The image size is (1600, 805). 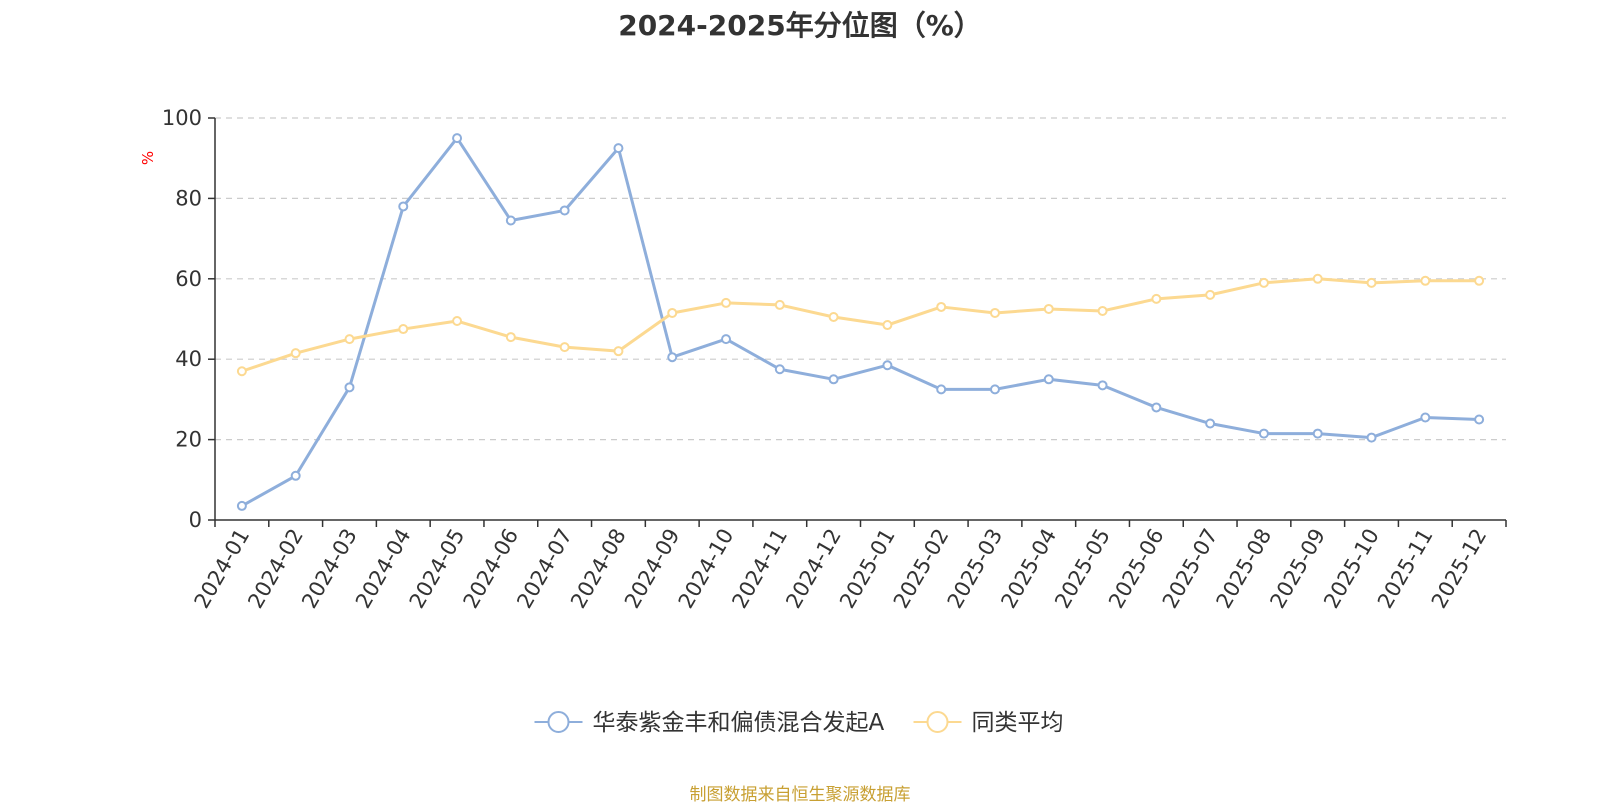 I want to click on legend-label-2: 同类平均, so click(x=1018, y=723).